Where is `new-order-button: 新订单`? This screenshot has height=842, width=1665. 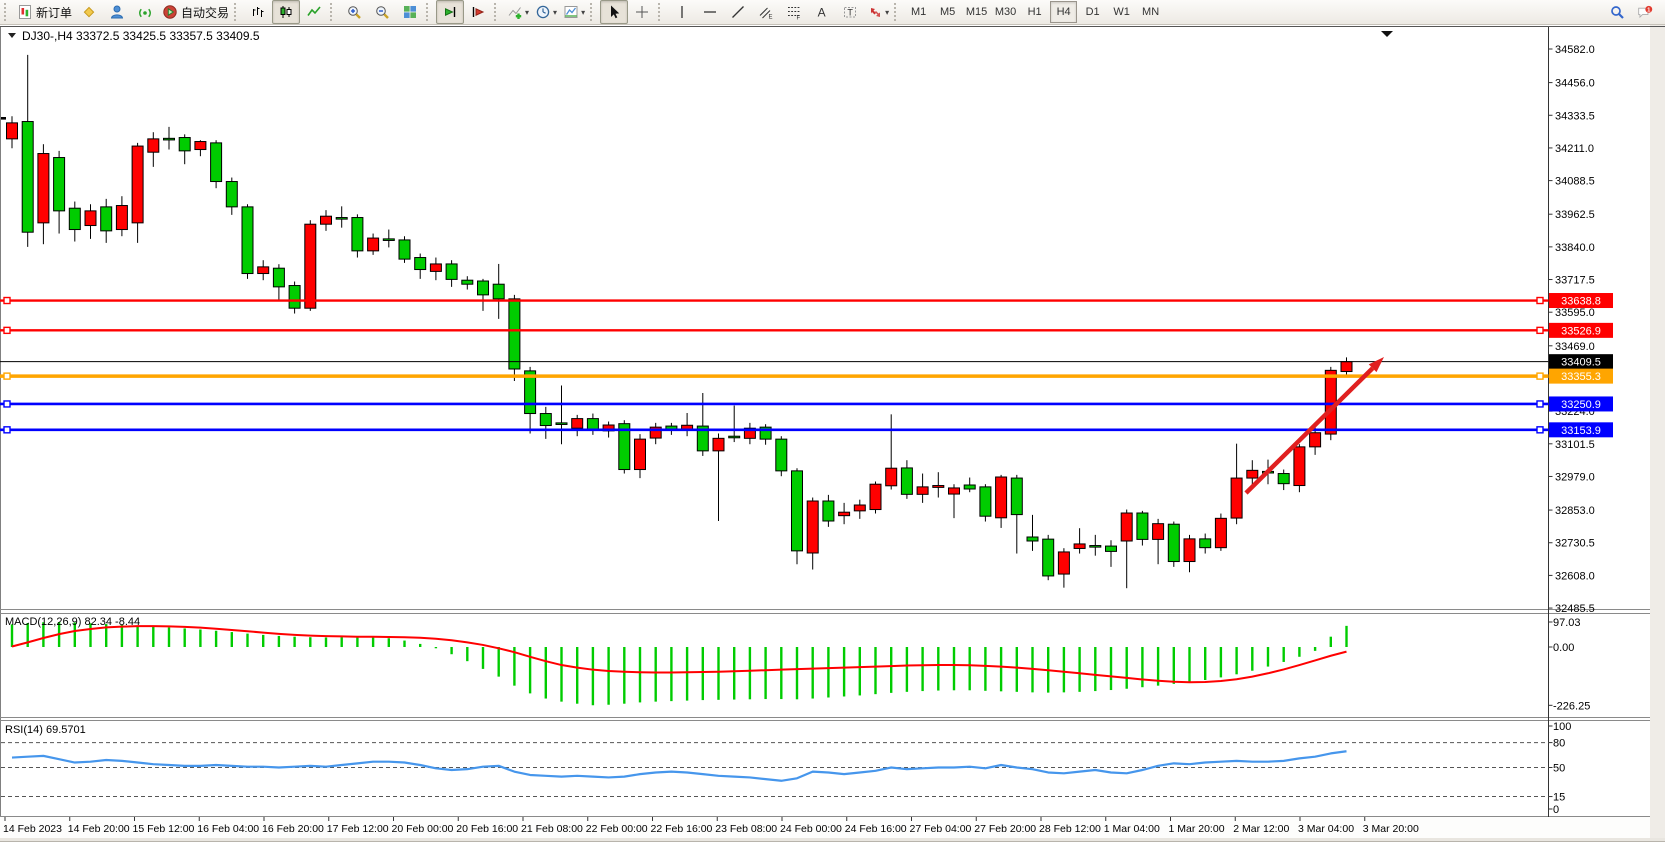
new-order-button: 新订单 is located at coordinates (44, 12).